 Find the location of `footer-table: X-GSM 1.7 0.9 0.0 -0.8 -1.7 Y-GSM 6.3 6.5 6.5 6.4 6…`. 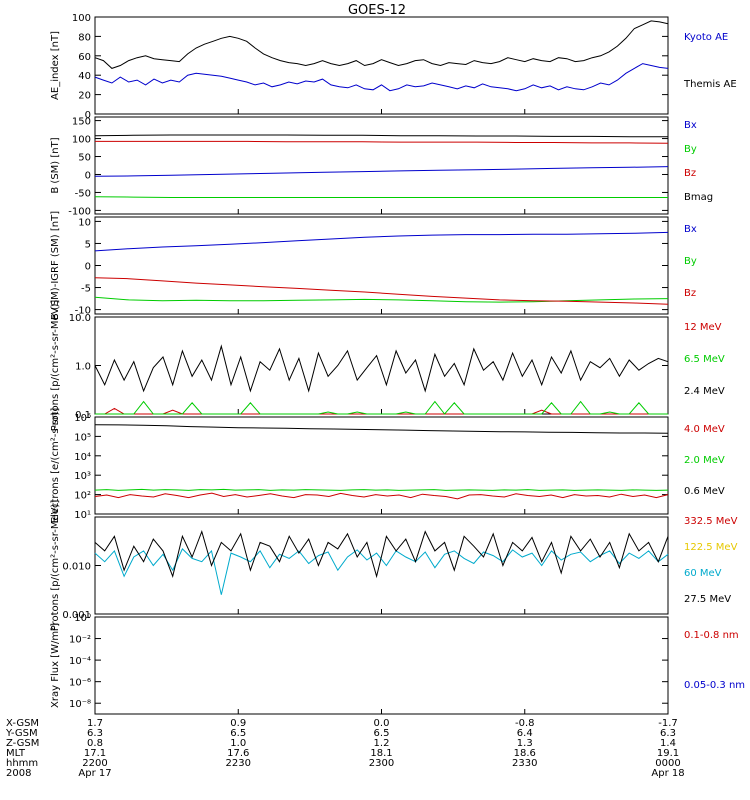

footer-table: X-GSM 1.7 0.9 0.0 -0.8 -1.7 Y-GSM 6.3 6.5 6.5 6.4 6… is located at coordinates (345, 748).